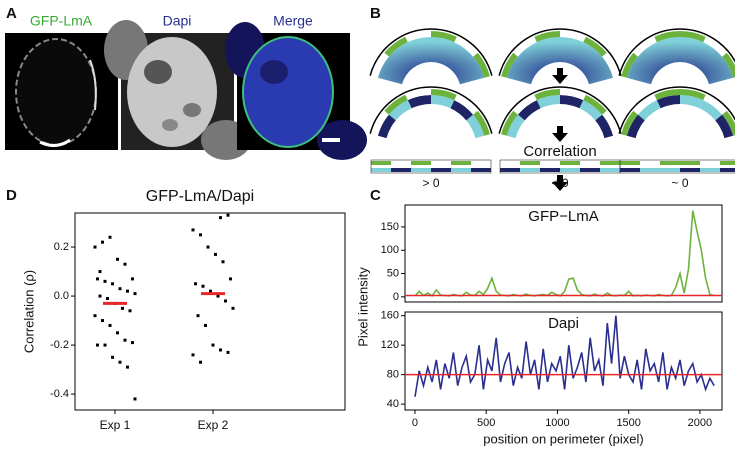 The height and width of the screenshot is (455, 735). I want to click on schematic-label: ~ 0, so click(679, 183).